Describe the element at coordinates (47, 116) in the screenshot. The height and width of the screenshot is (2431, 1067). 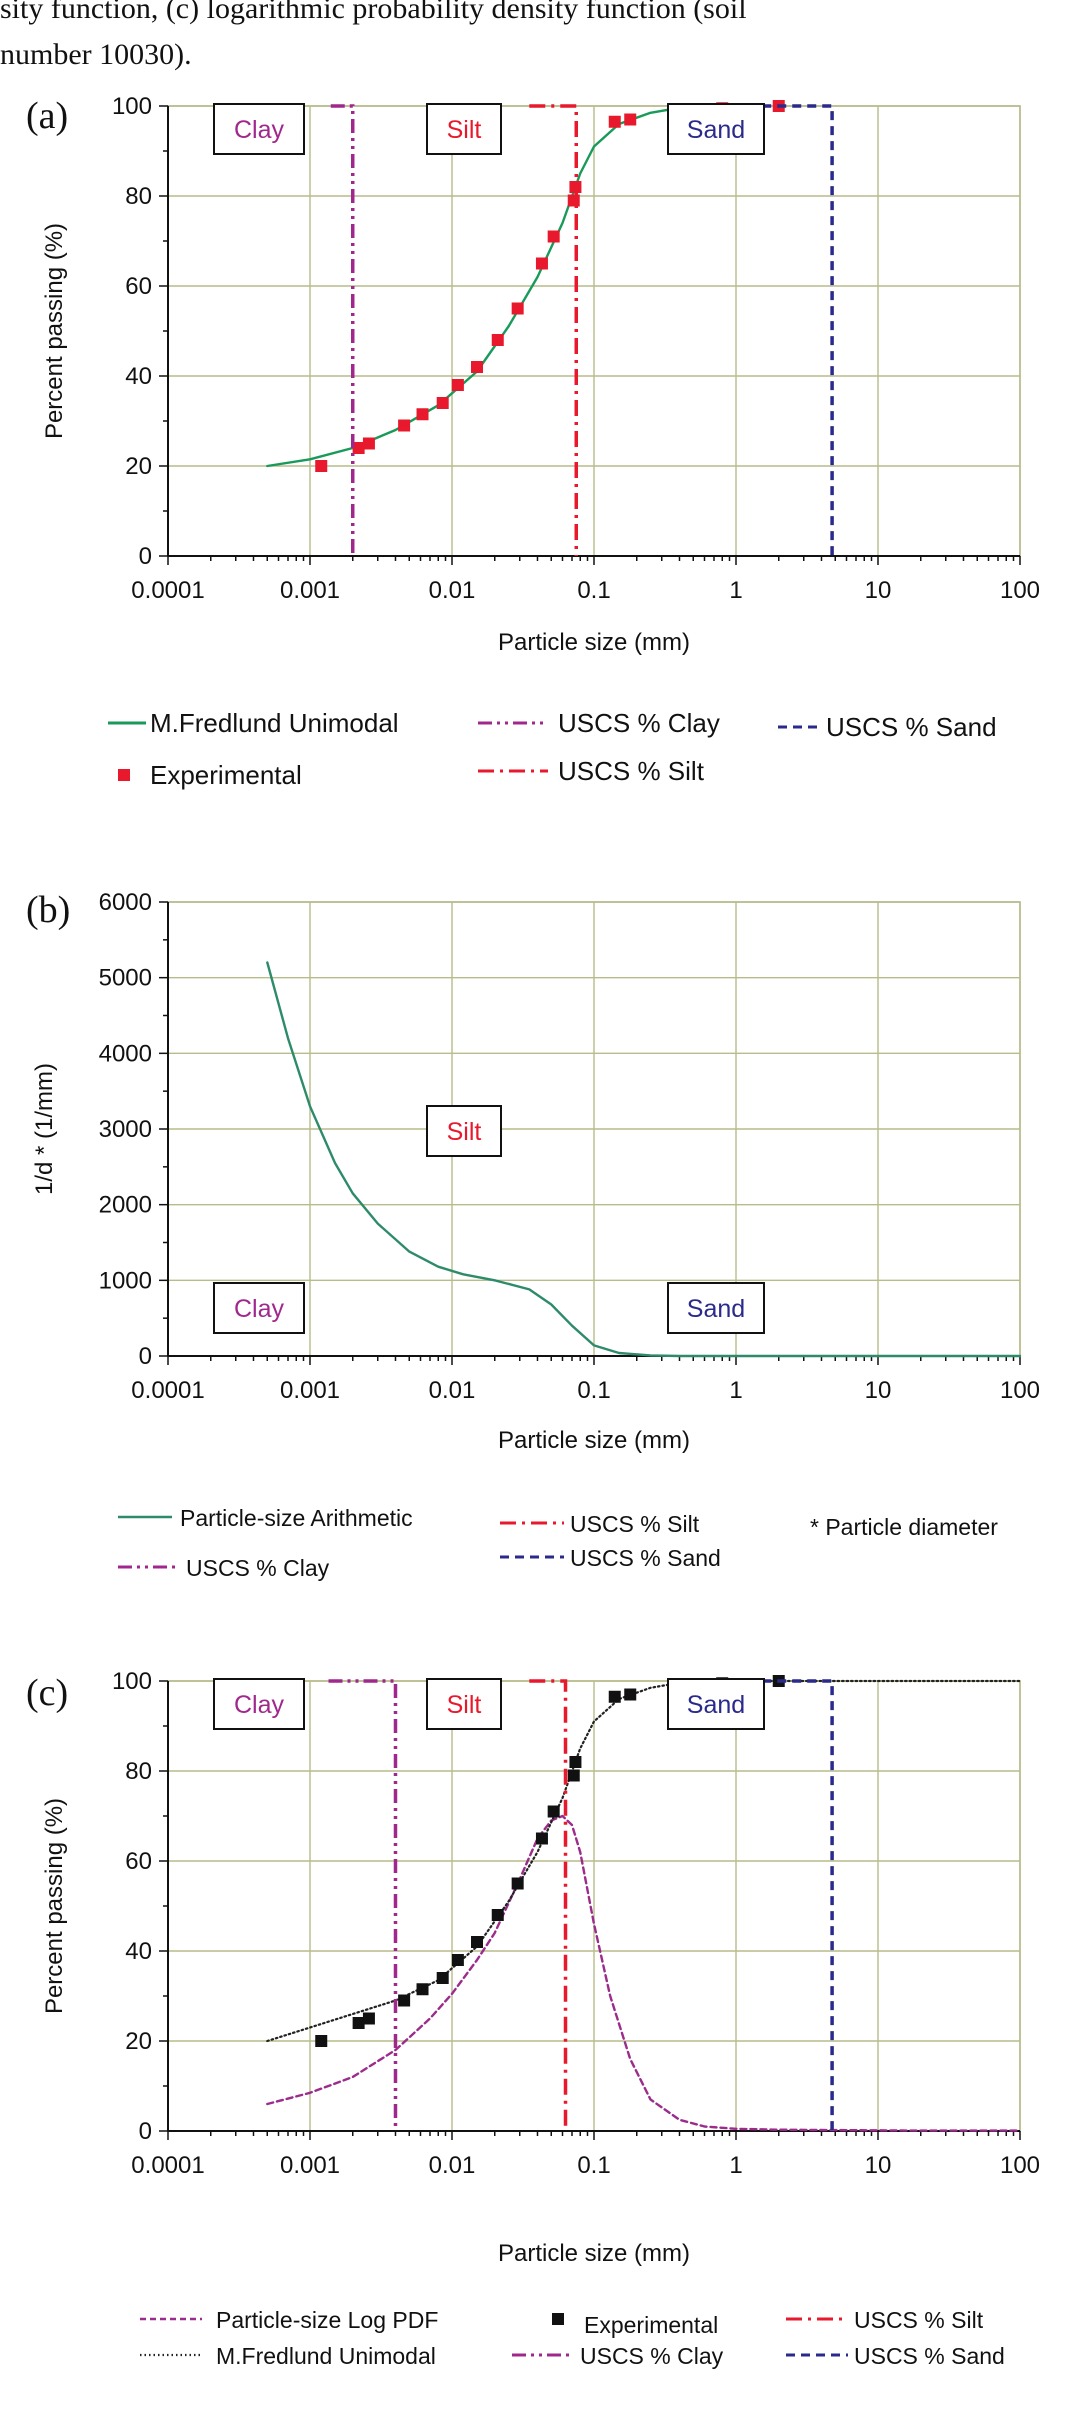
I see `panel-label: (a)` at that location.